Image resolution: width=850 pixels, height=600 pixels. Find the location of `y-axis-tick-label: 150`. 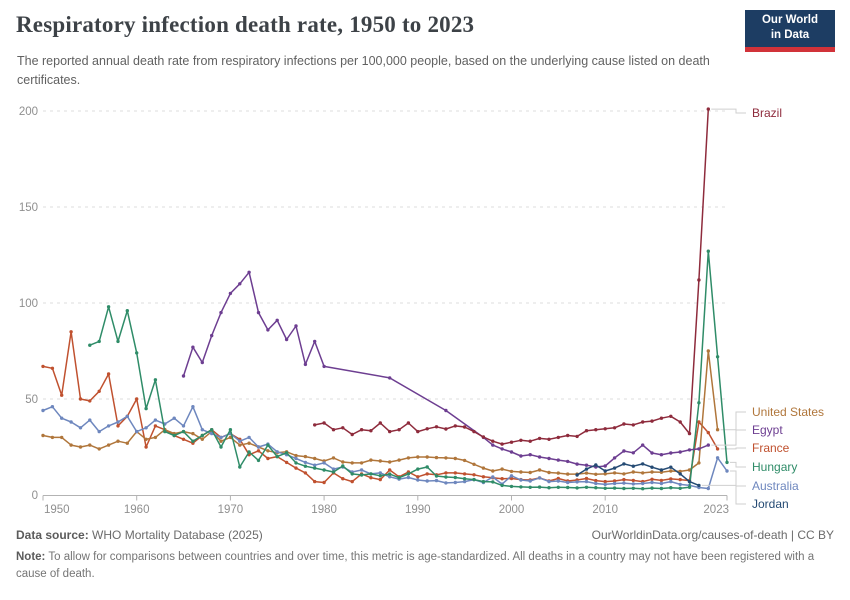

y-axis-tick-label: 150 is located at coordinates (28, 208).